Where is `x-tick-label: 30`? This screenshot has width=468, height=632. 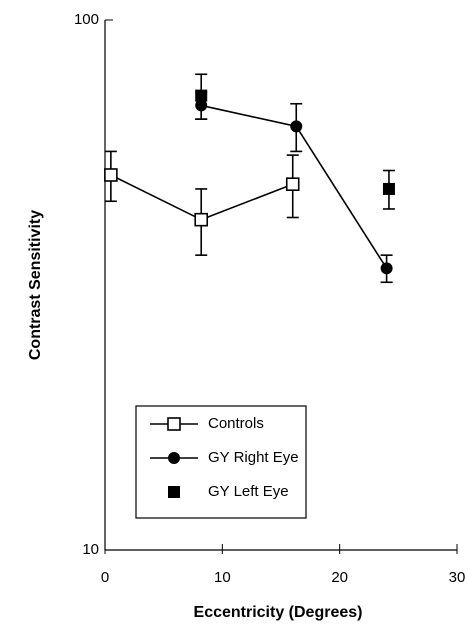 x-tick-label: 30 is located at coordinates (457, 577).